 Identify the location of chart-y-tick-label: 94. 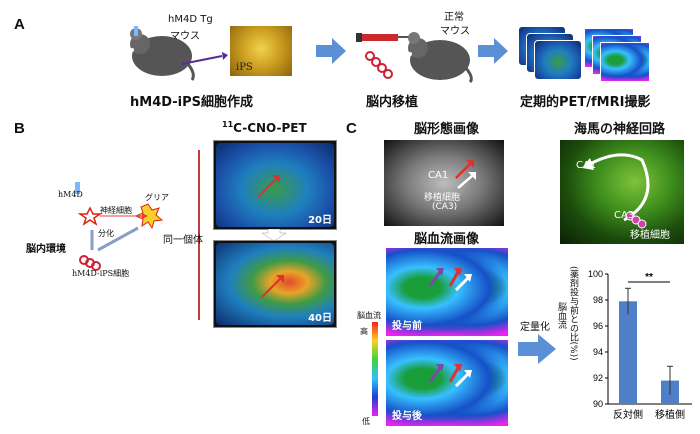
(598, 352).